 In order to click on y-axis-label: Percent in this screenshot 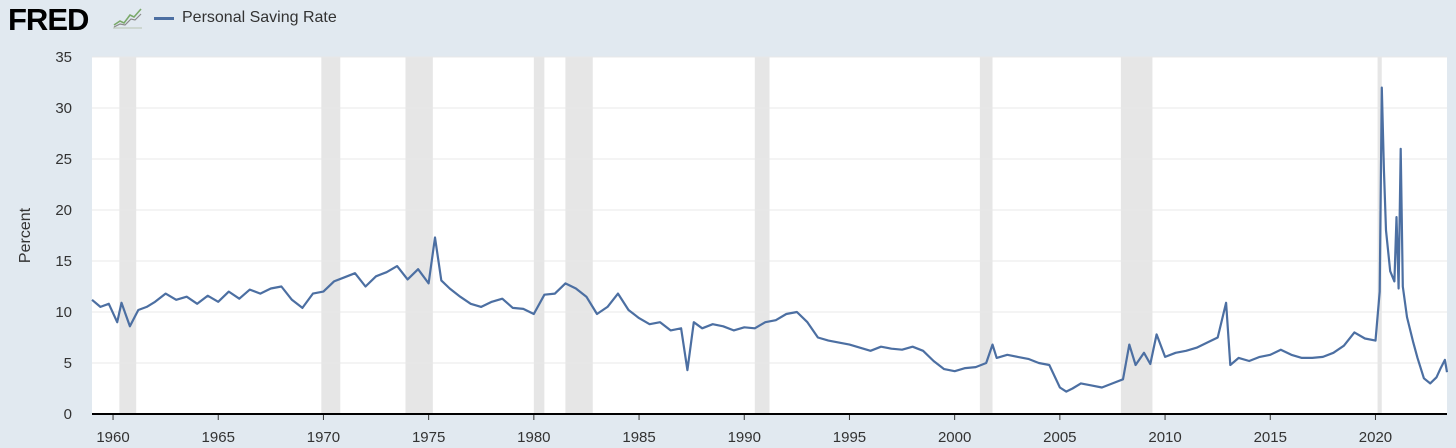, I will do `click(25, 235)`.